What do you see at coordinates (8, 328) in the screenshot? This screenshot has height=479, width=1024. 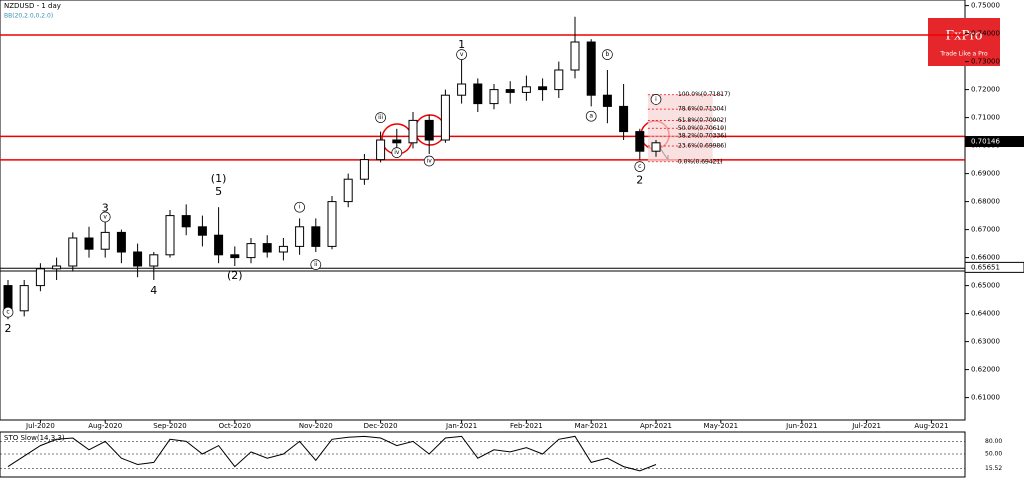 I see `wave-label: 2` at bounding box center [8, 328].